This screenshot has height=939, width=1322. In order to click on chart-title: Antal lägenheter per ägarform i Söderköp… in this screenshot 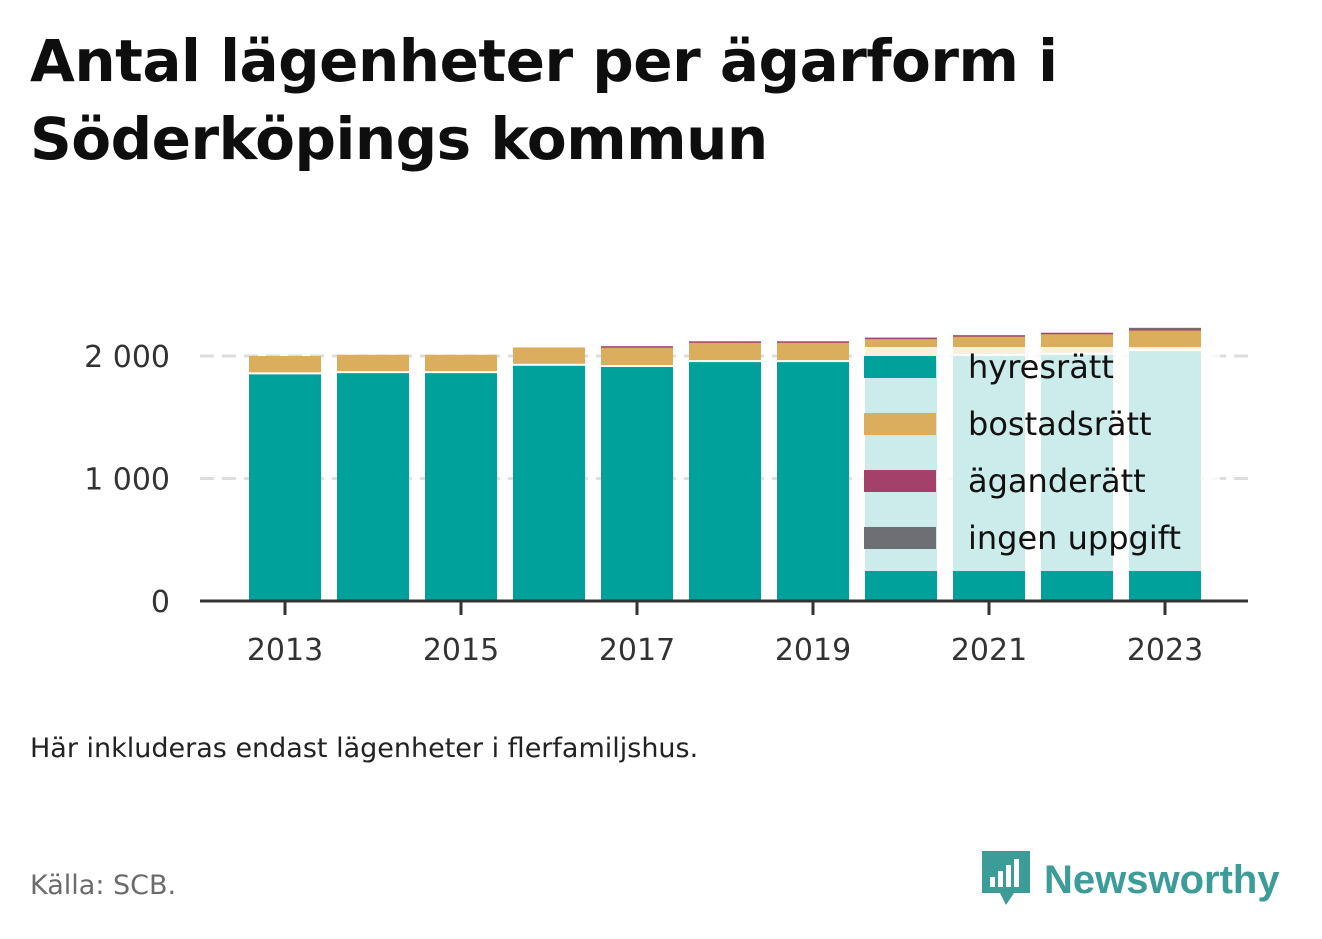, I will do `click(544, 100)`.